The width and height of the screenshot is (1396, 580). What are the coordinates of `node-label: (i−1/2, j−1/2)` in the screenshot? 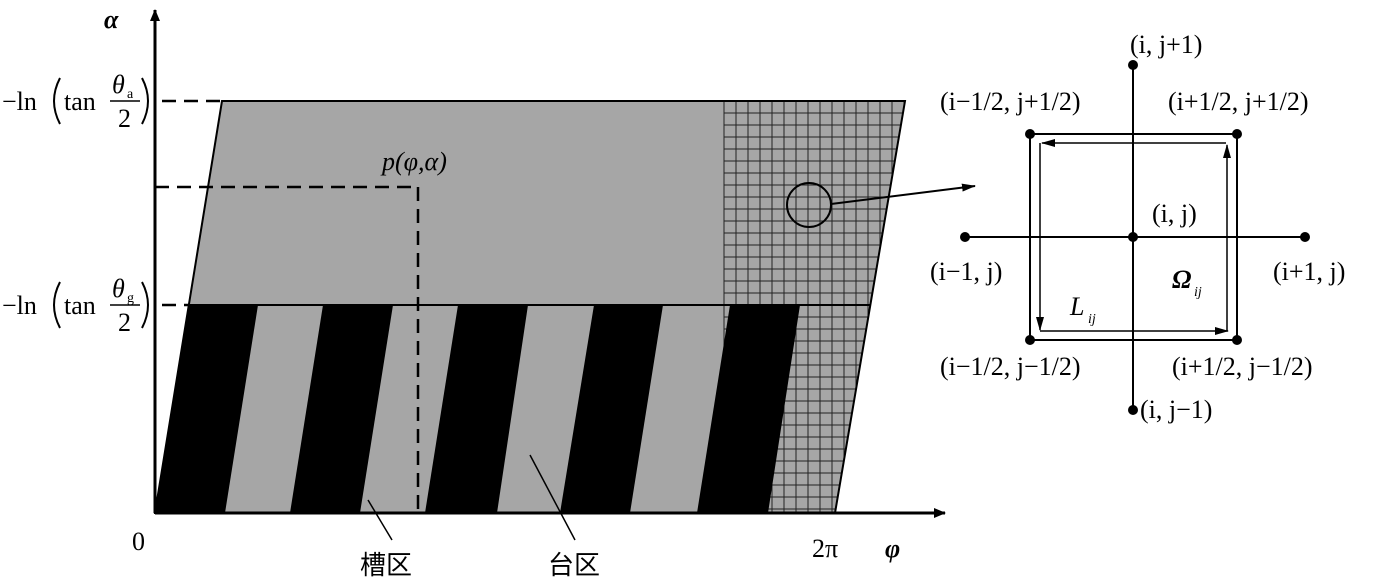 It's located at (1010, 366).